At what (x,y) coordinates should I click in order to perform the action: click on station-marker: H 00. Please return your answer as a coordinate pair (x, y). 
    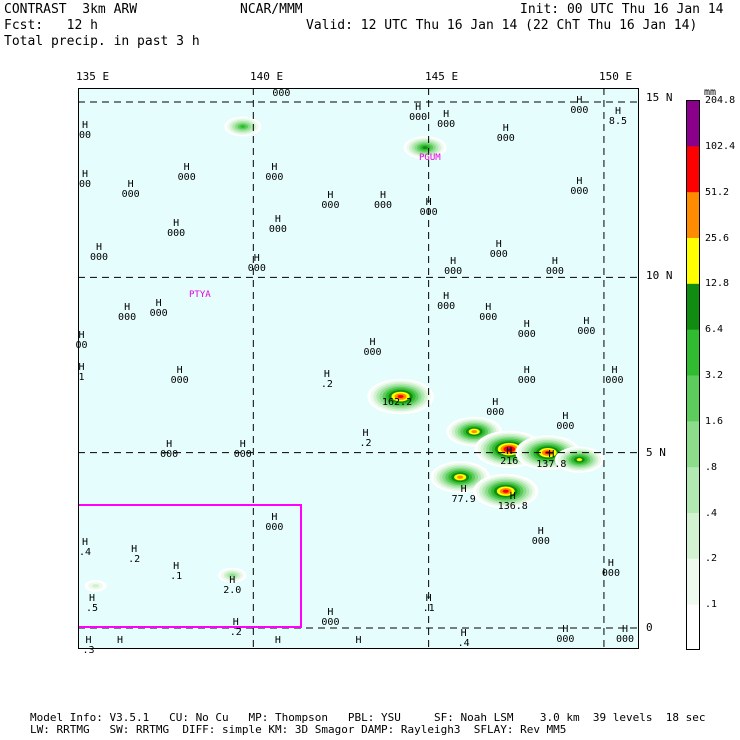
    Looking at the image, I should click on (85, 179).